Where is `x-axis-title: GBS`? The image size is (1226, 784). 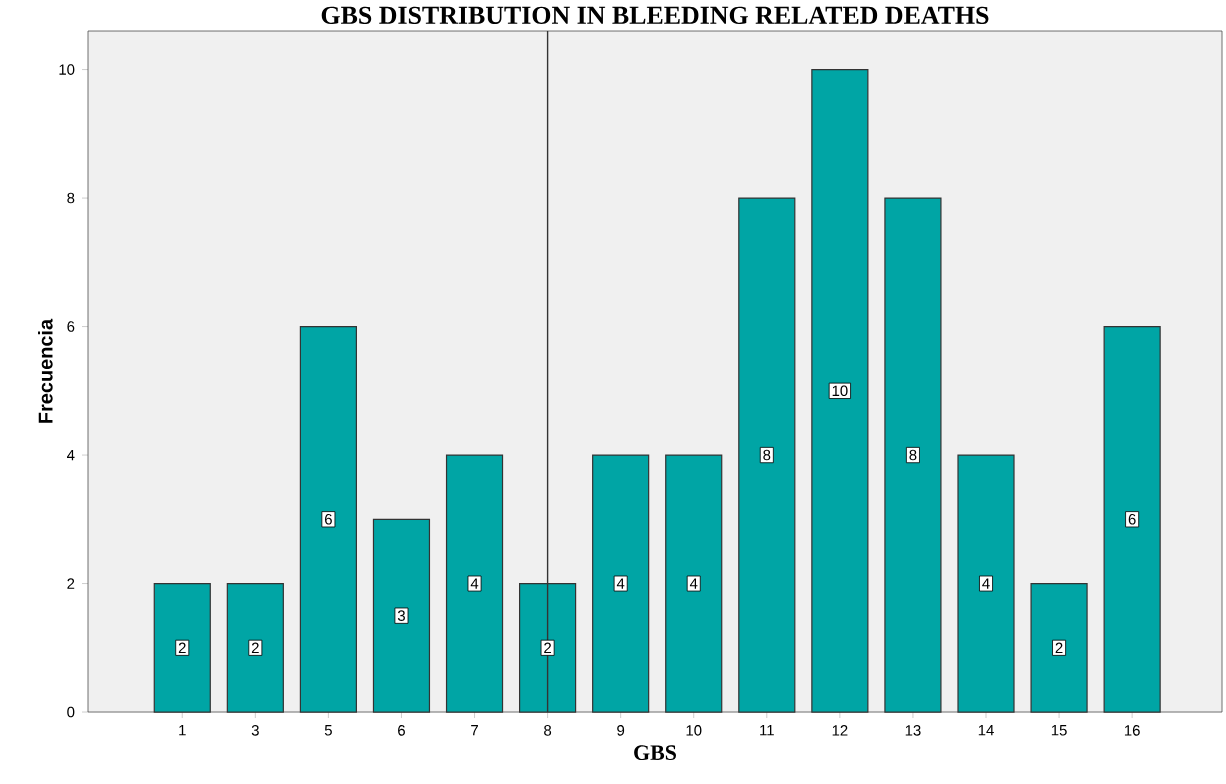
x-axis-title: GBS is located at coordinates (655, 753).